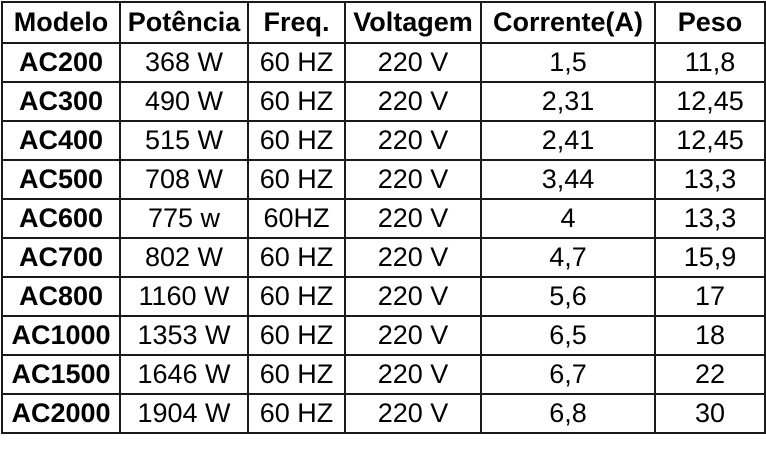 The image size is (766, 459). What do you see at coordinates (184, 413) in the screenshot?
I see `cell-potencia: 1904 W` at bounding box center [184, 413].